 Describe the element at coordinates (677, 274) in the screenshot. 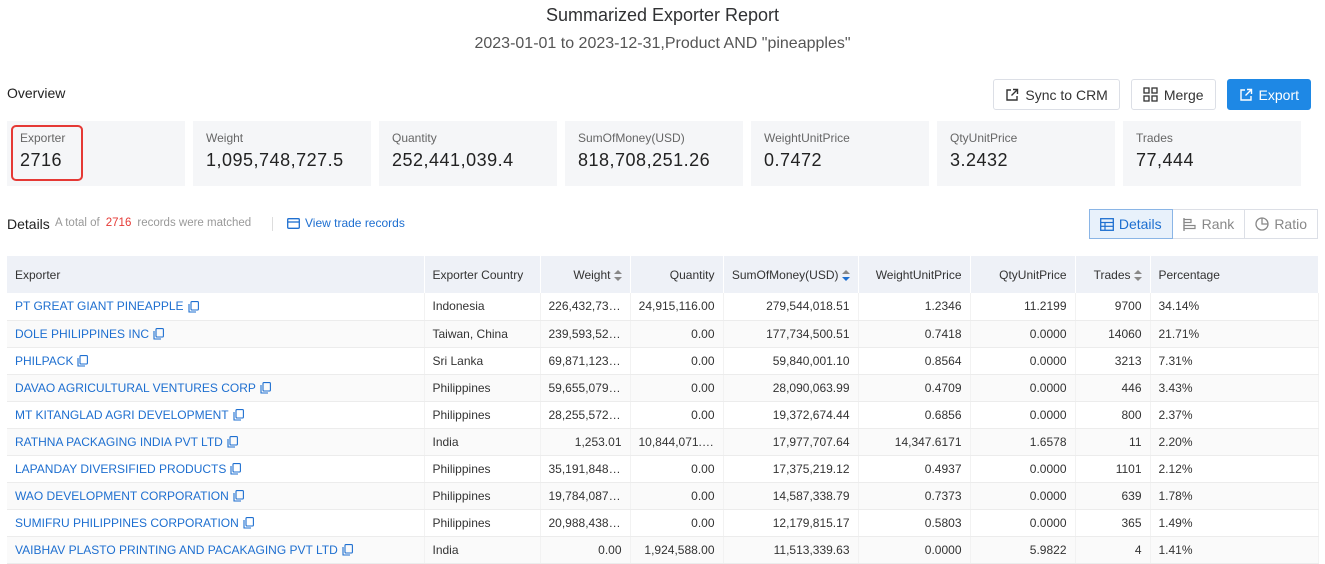

I see `col-header-quantity: Quantity` at that location.